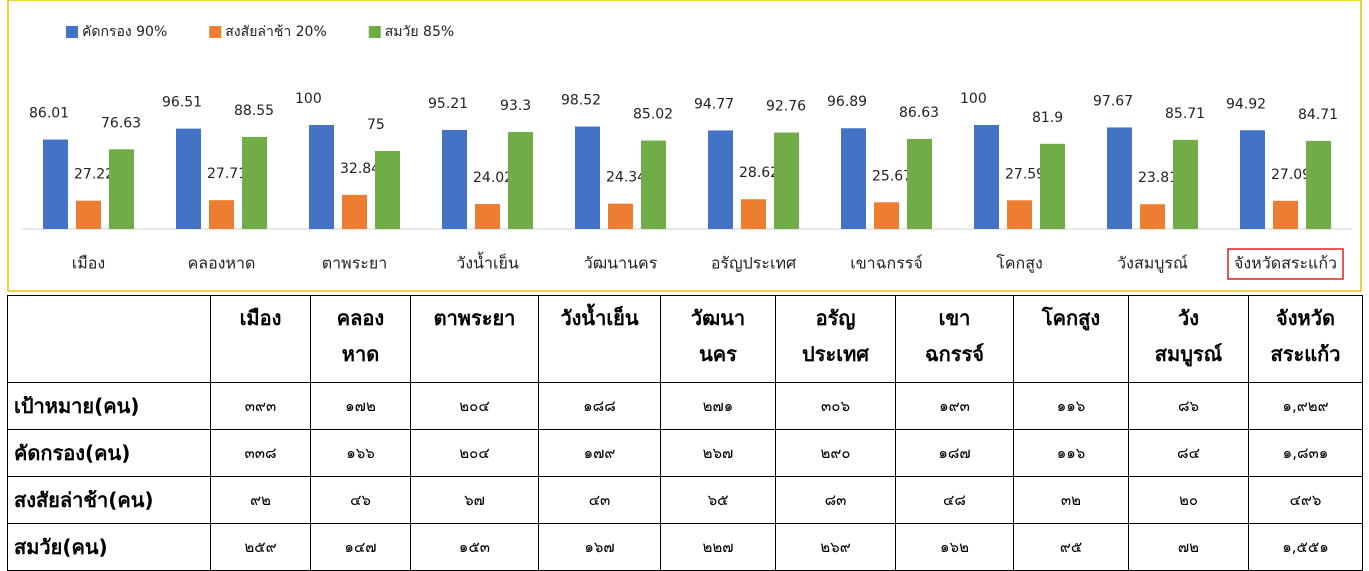 This screenshot has height=571, width=1369. I want to click on header-line: เขา, so click(954, 318).